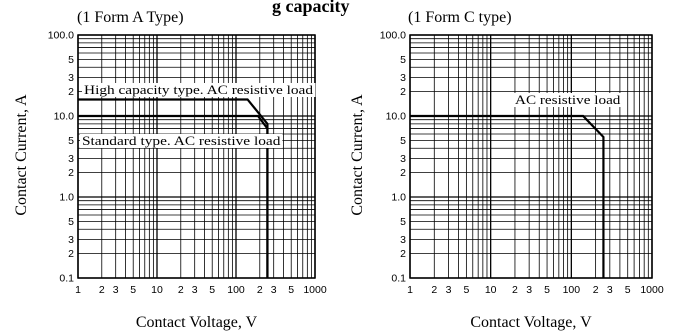 Image resolution: width=679 pixels, height=334 pixels. Describe the element at coordinates (130, 17) in the screenshot. I see `chart-title: (1 Form A Type)` at that location.